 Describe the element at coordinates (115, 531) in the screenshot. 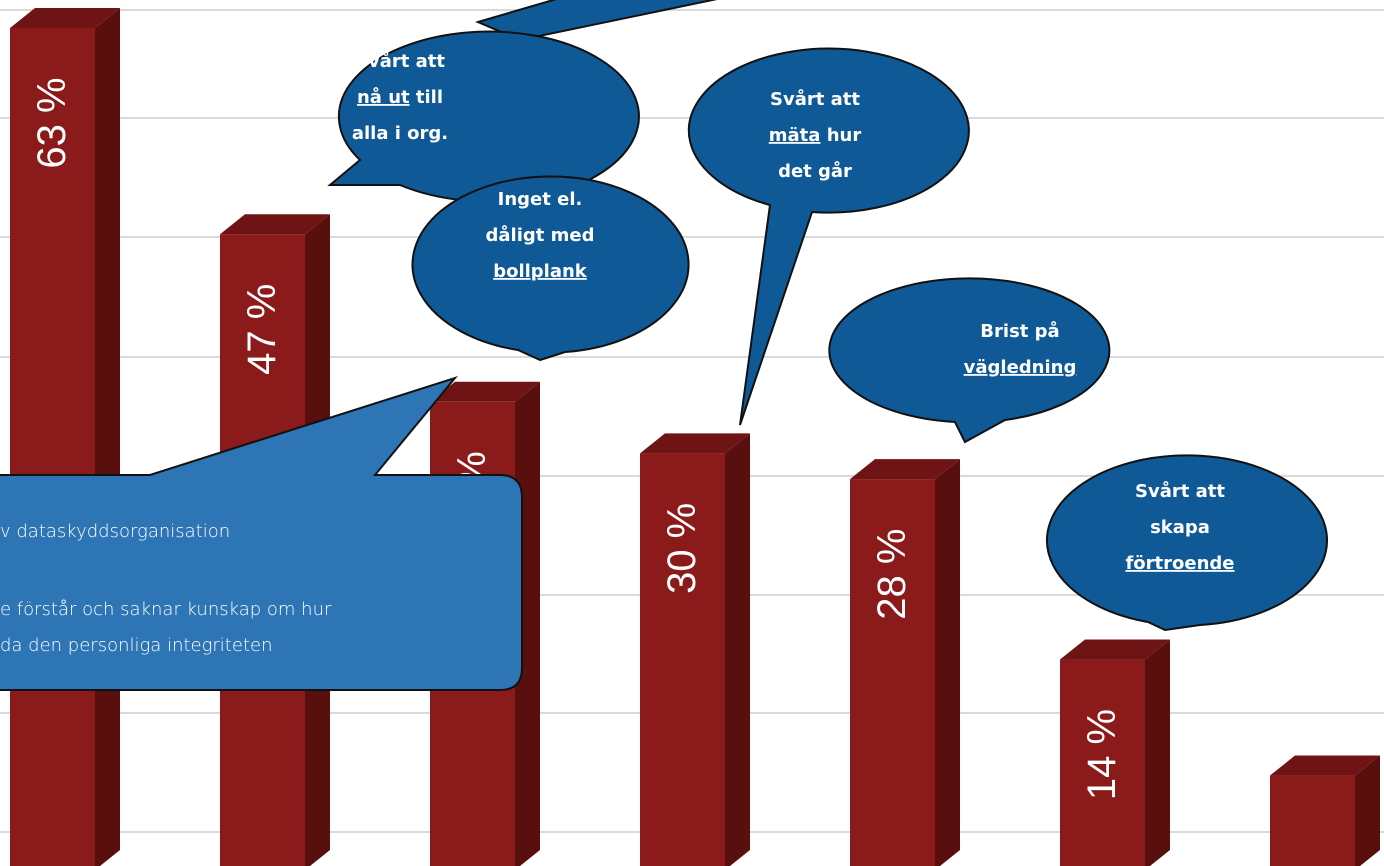

I see `box-text: v dataskyddsorganisation` at that location.